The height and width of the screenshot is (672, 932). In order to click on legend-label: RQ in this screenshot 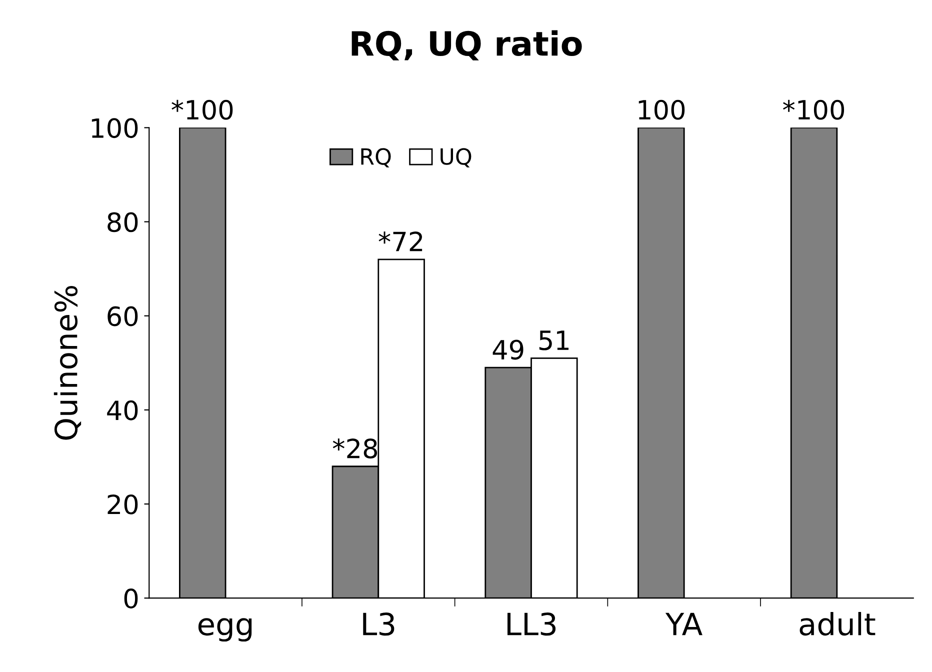, I will do `click(376, 158)`.